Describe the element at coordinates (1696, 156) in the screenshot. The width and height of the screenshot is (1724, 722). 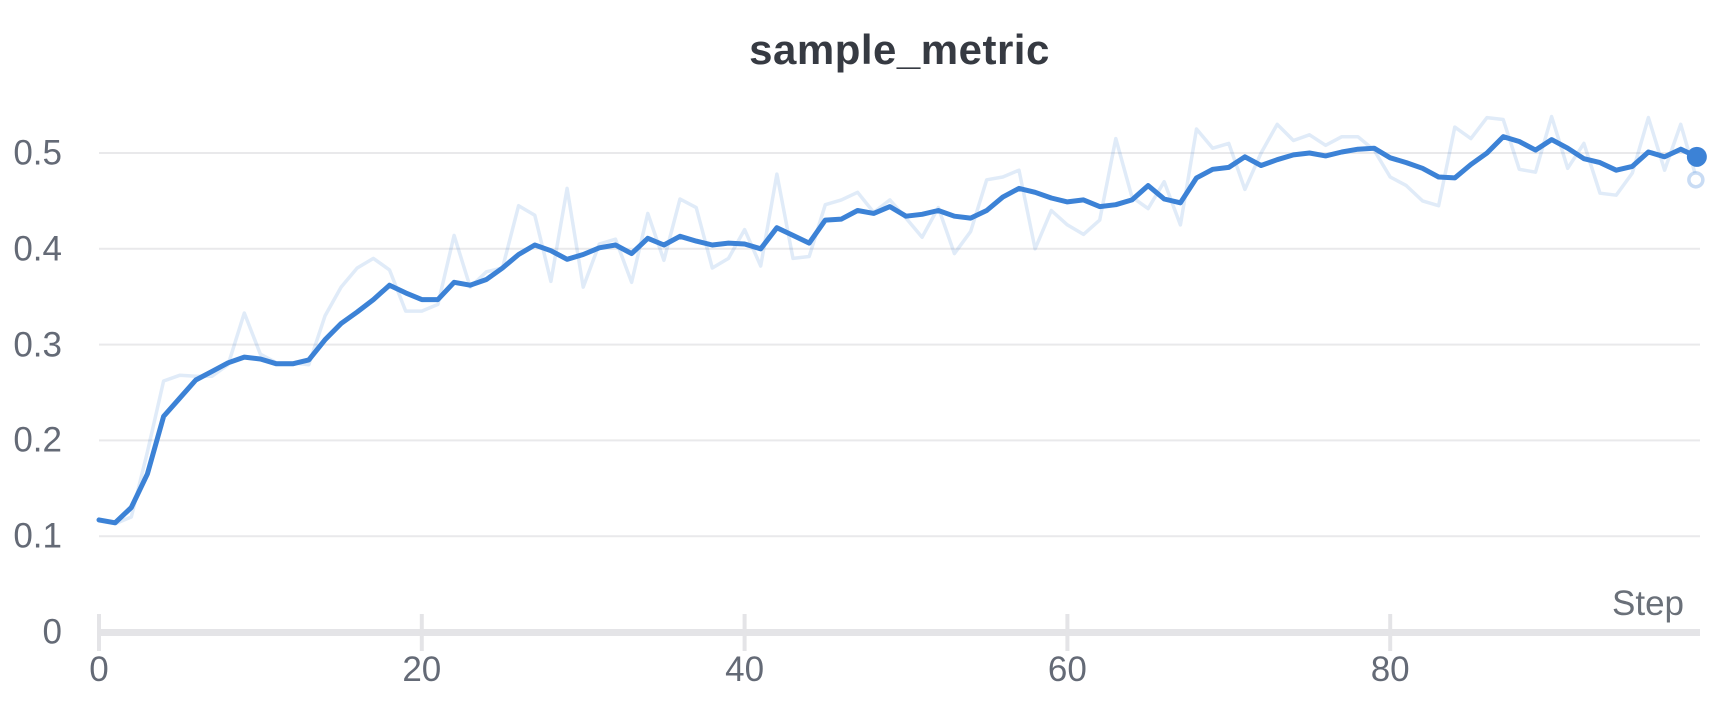
I see `smoothed-endpoint-dot` at that location.